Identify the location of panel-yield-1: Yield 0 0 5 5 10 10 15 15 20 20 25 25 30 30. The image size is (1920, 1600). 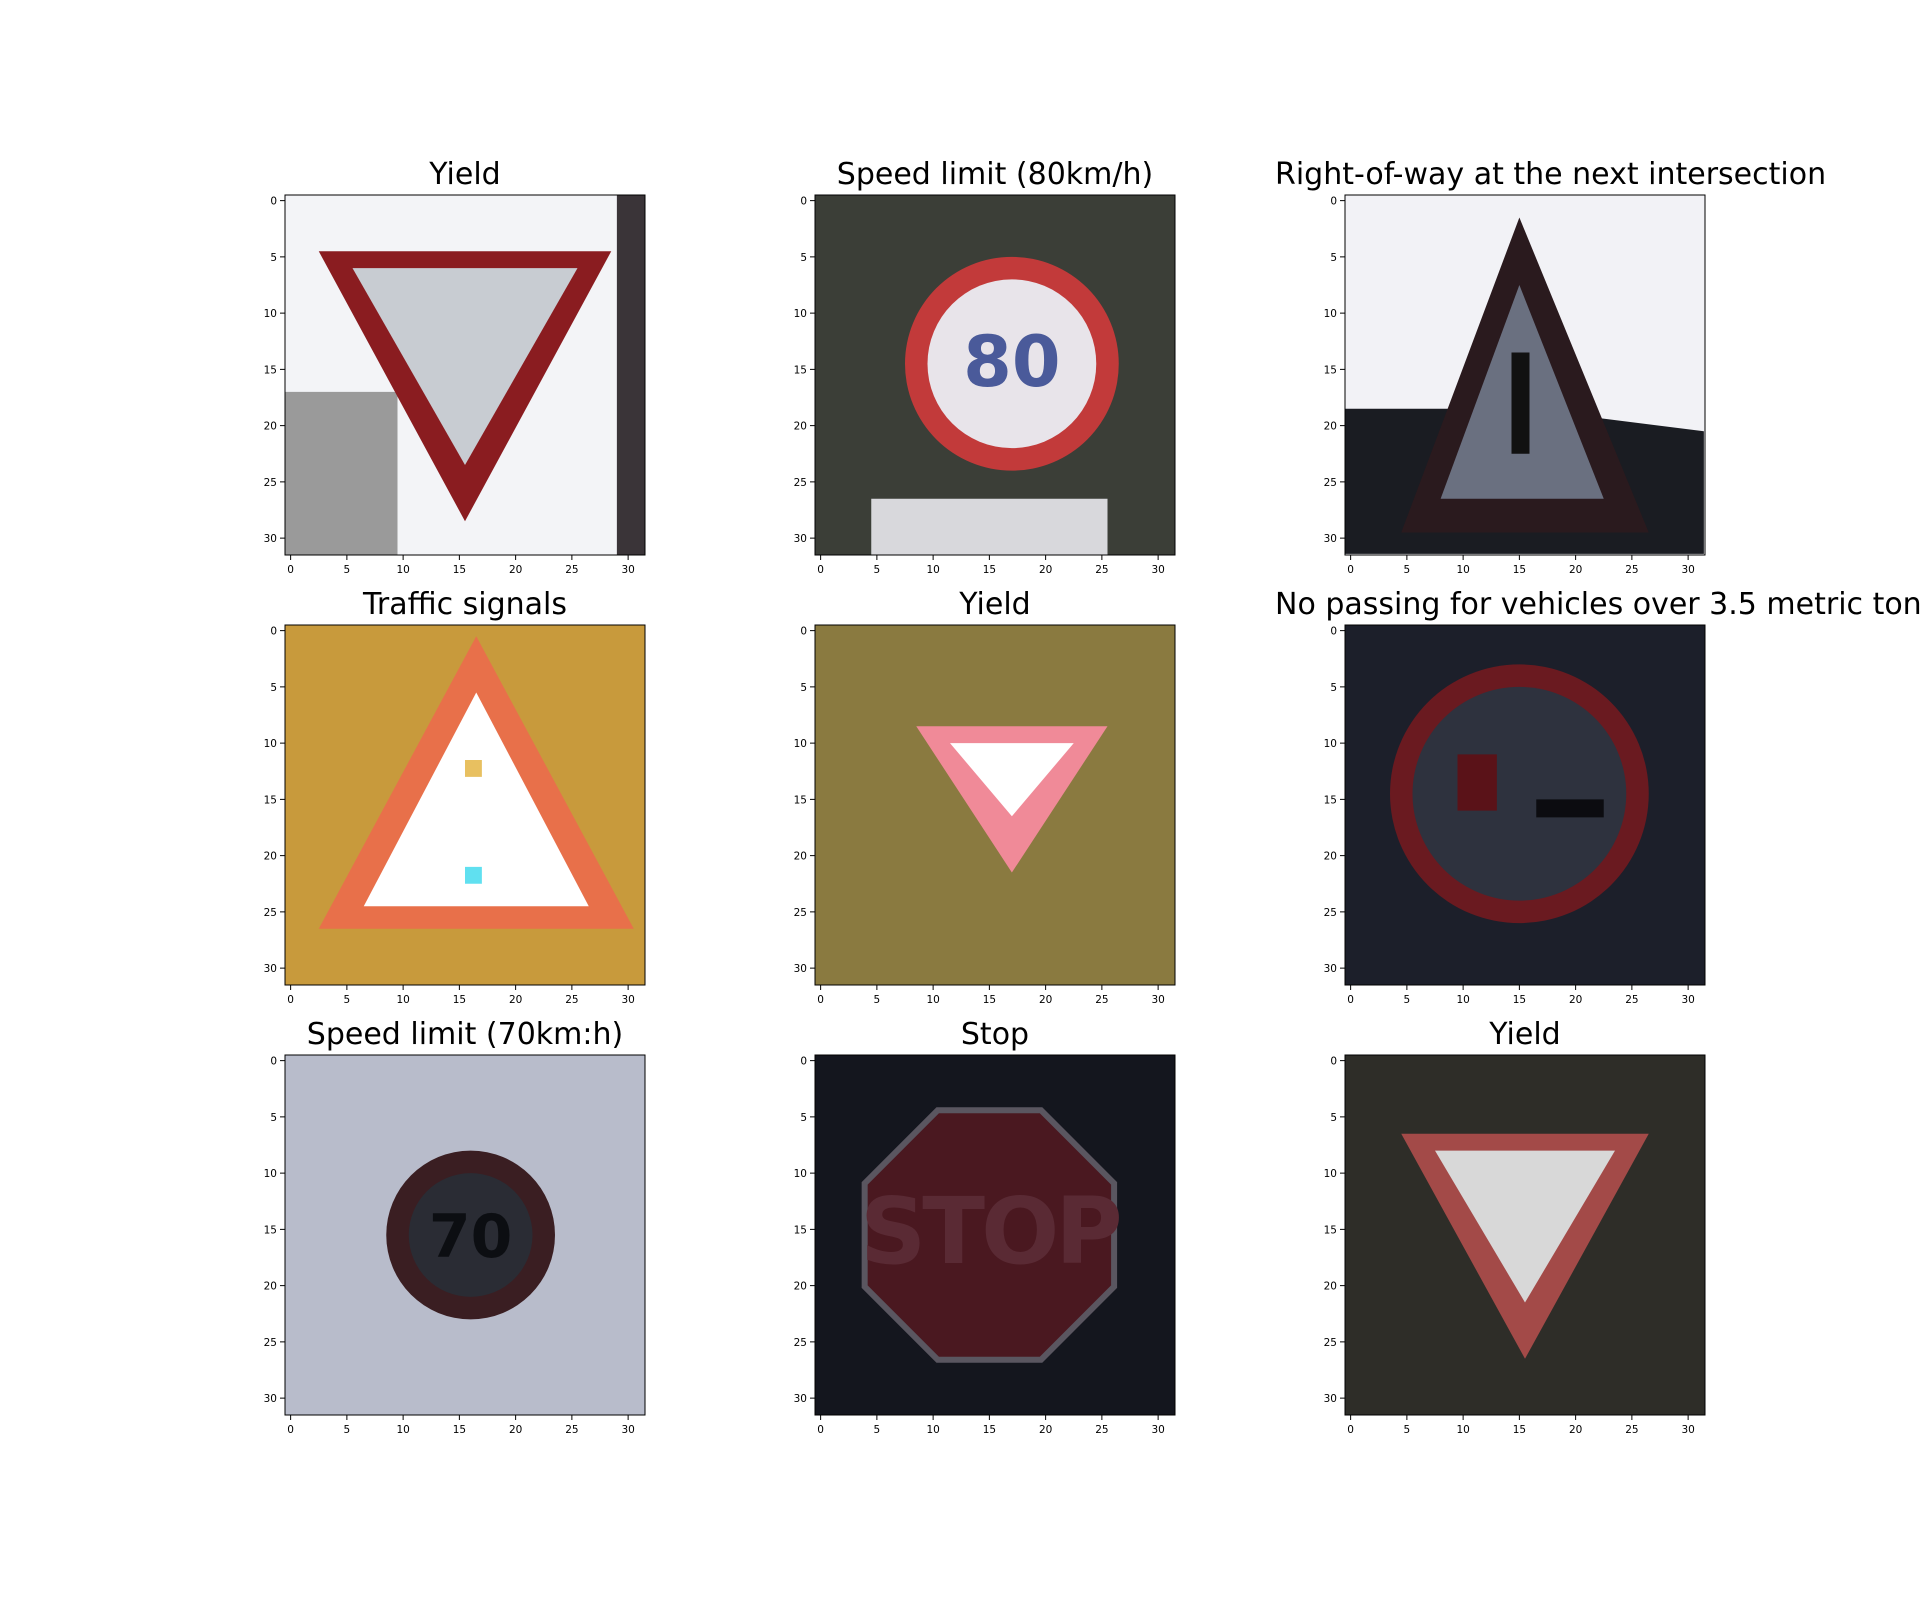
(465, 365).